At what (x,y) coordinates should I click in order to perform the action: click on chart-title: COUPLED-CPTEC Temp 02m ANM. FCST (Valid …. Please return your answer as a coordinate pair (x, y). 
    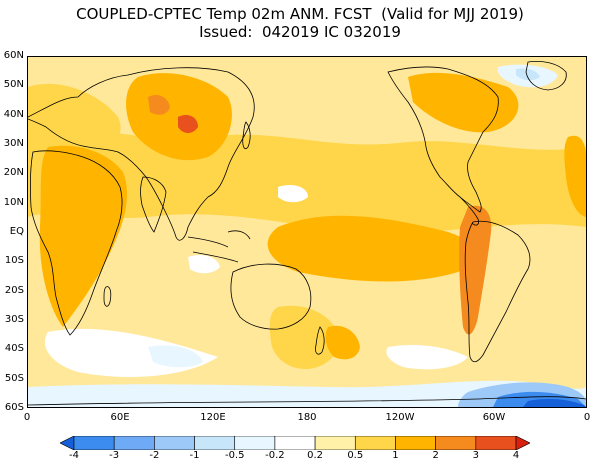
    Looking at the image, I should click on (300, 14).